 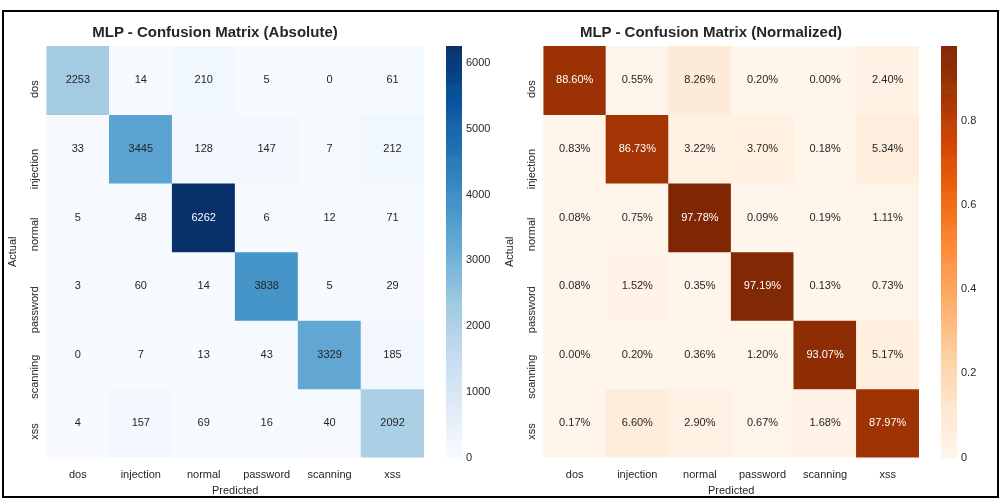 What do you see at coordinates (700, 147) in the screenshot?
I see `data-label: 3.22%` at bounding box center [700, 147].